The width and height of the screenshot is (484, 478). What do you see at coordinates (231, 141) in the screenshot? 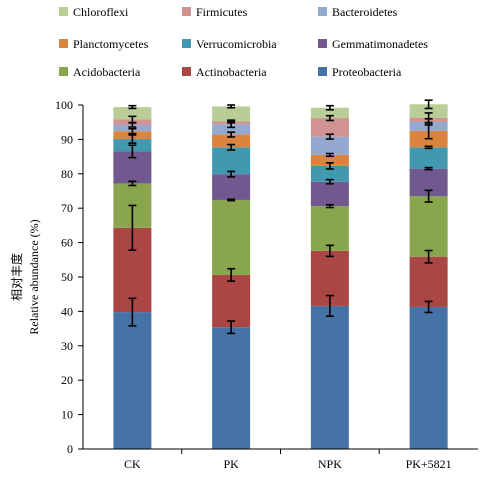
I see `bar-planctomycetes-pk` at bounding box center [231, 141].